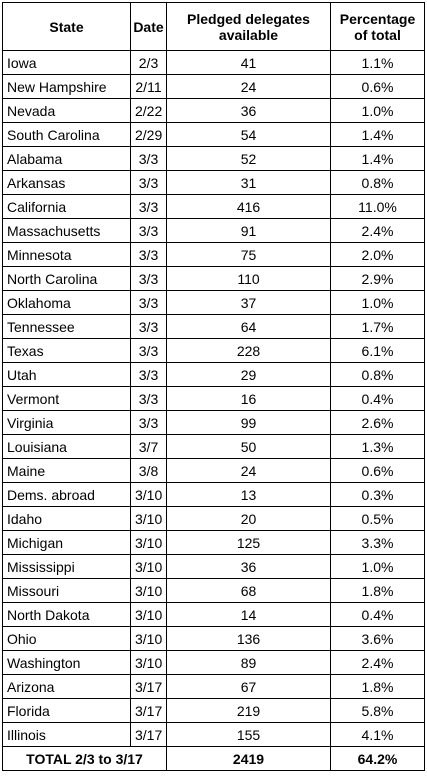 Image resolution: width=427 pixels, height=777 pixels. Describe the element at coordinates (248, 614) in the screenshot. I see `cell: 14` at that location.